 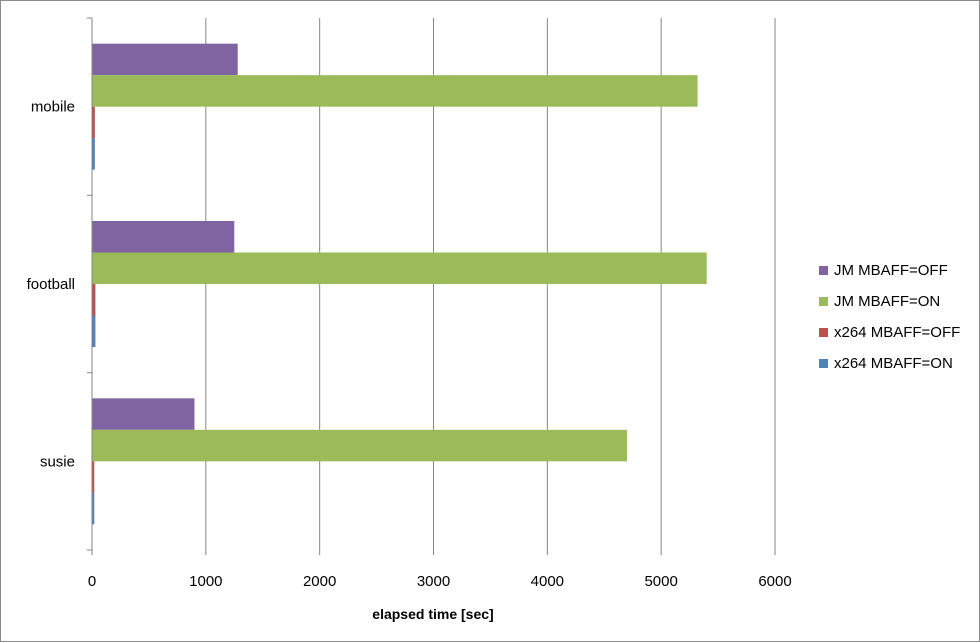 What do you see at coordinates (433, 581) in the screenshot?
I see `x-tick-label: 3000` at bounding box center [433, 581].